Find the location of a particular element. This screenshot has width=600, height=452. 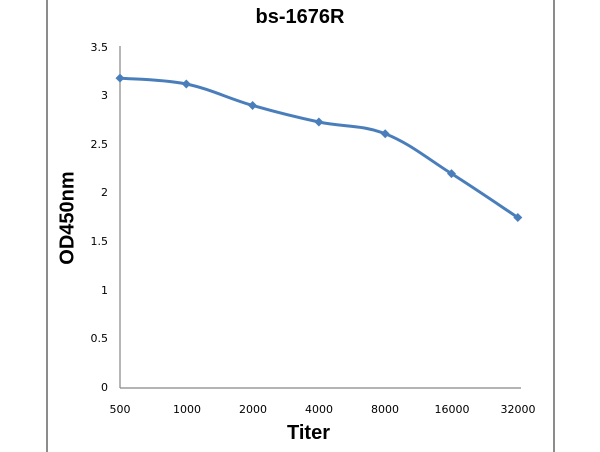

x-tick-label: 32000 is located at coordinates (518, 409).